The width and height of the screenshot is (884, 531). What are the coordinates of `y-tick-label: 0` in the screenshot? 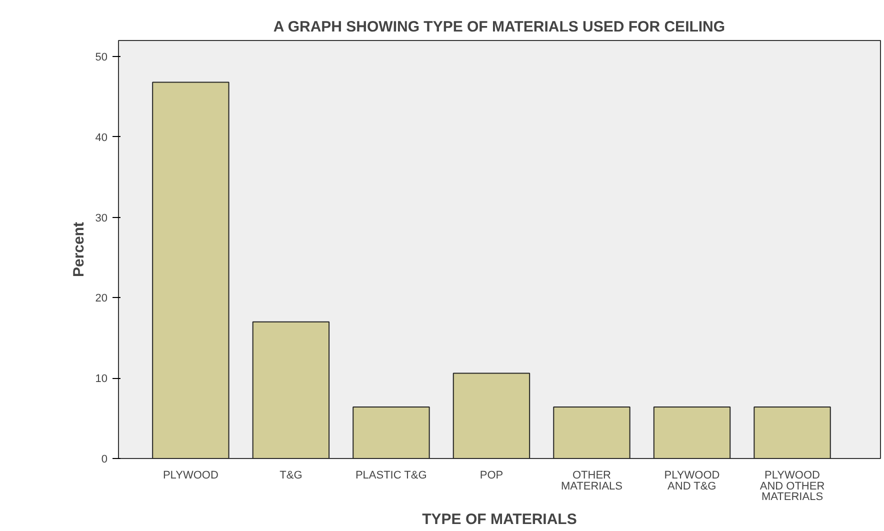 It's located at (104, 460).